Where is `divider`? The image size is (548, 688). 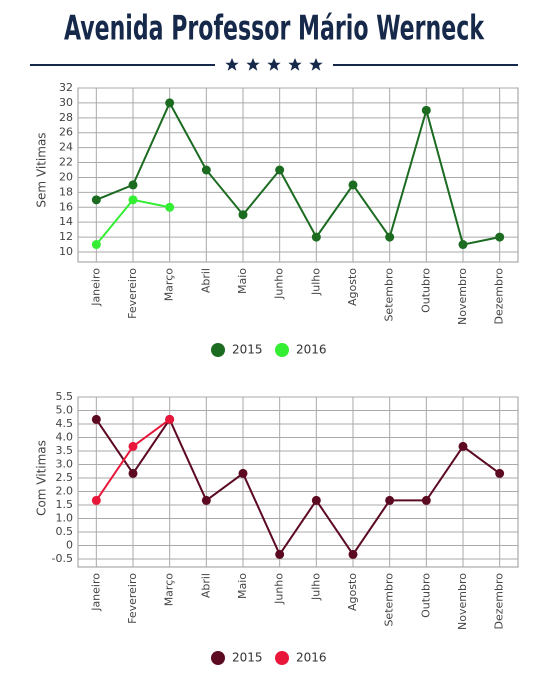 divider is located at coordinates (274, 64).